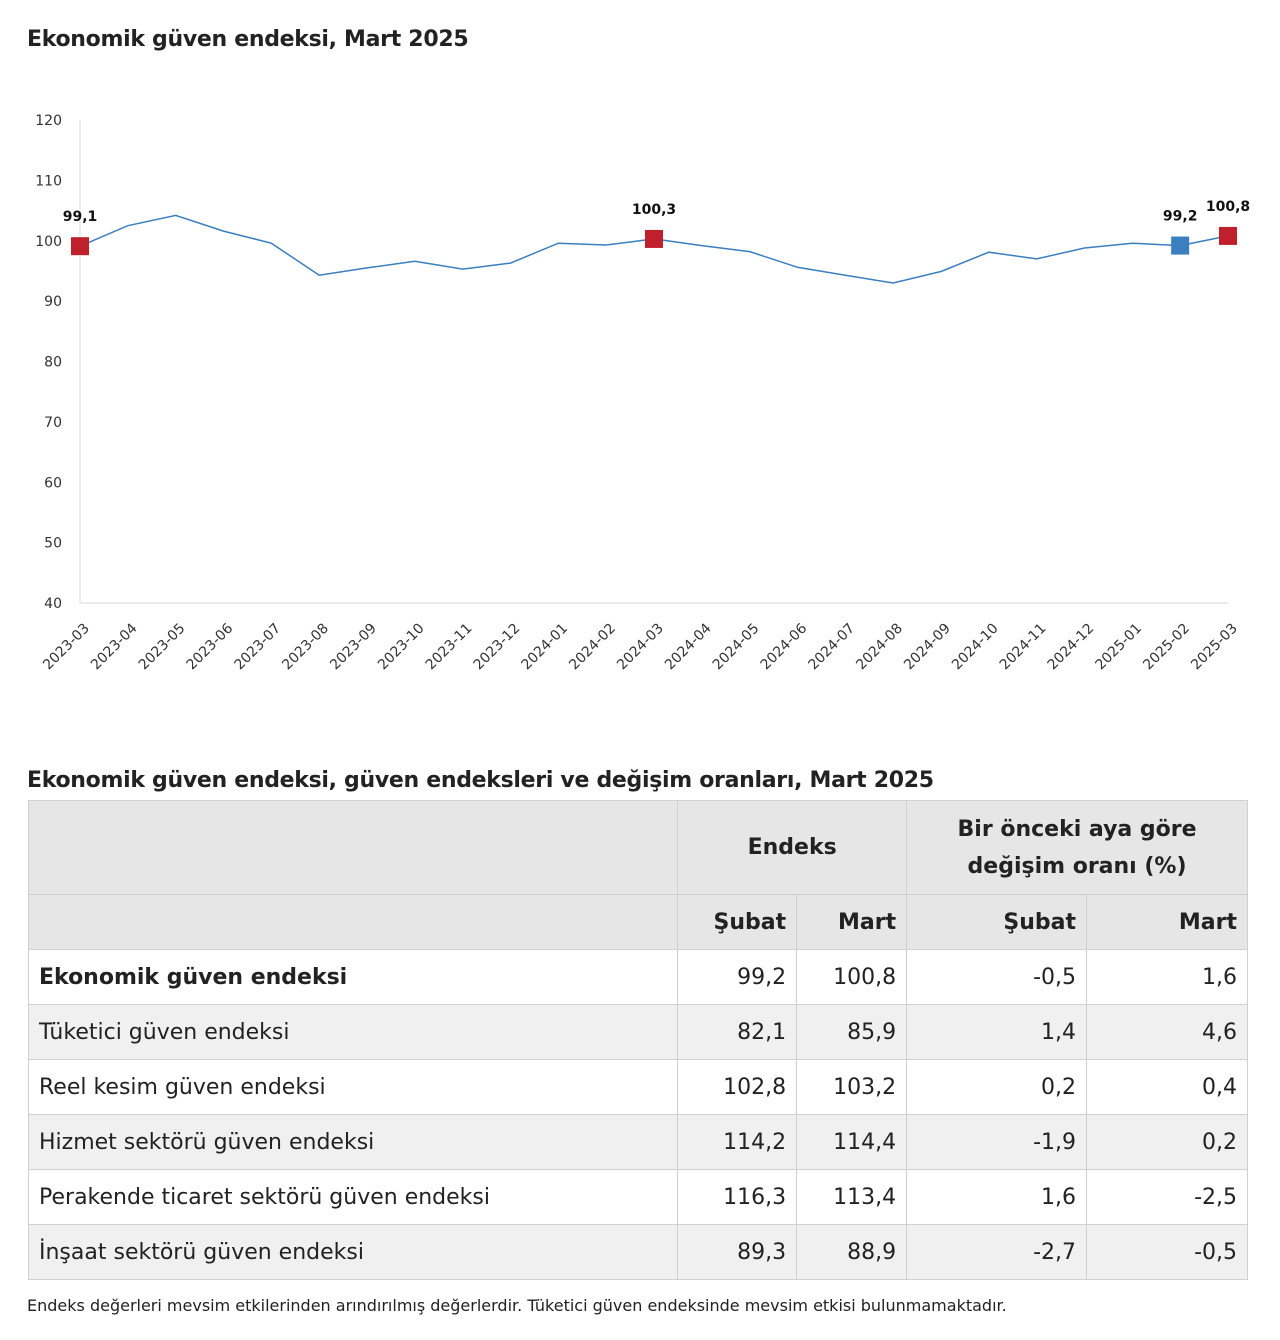  What do you see at coordinates (592, 647) in the screenshot?
I see `x-tick-label: 2024-02` at bounding box center [592, 647].